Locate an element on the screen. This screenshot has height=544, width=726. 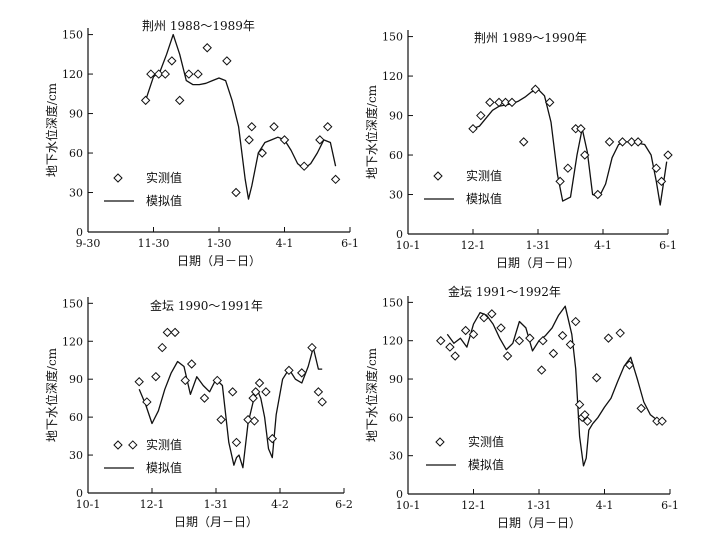
simulated-series-line is located at coordinates (570, 147).